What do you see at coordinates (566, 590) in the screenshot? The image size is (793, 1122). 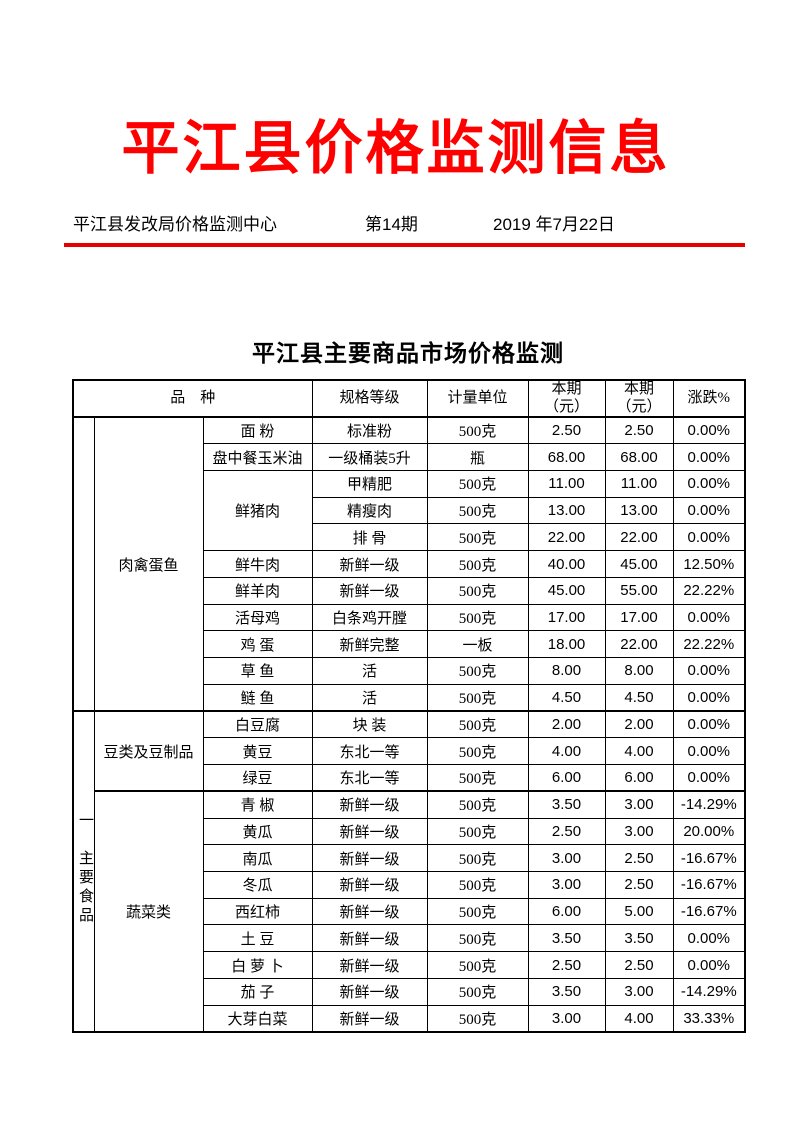 I see `price-a-cell: 45.00` at bounding box center [566, 590].